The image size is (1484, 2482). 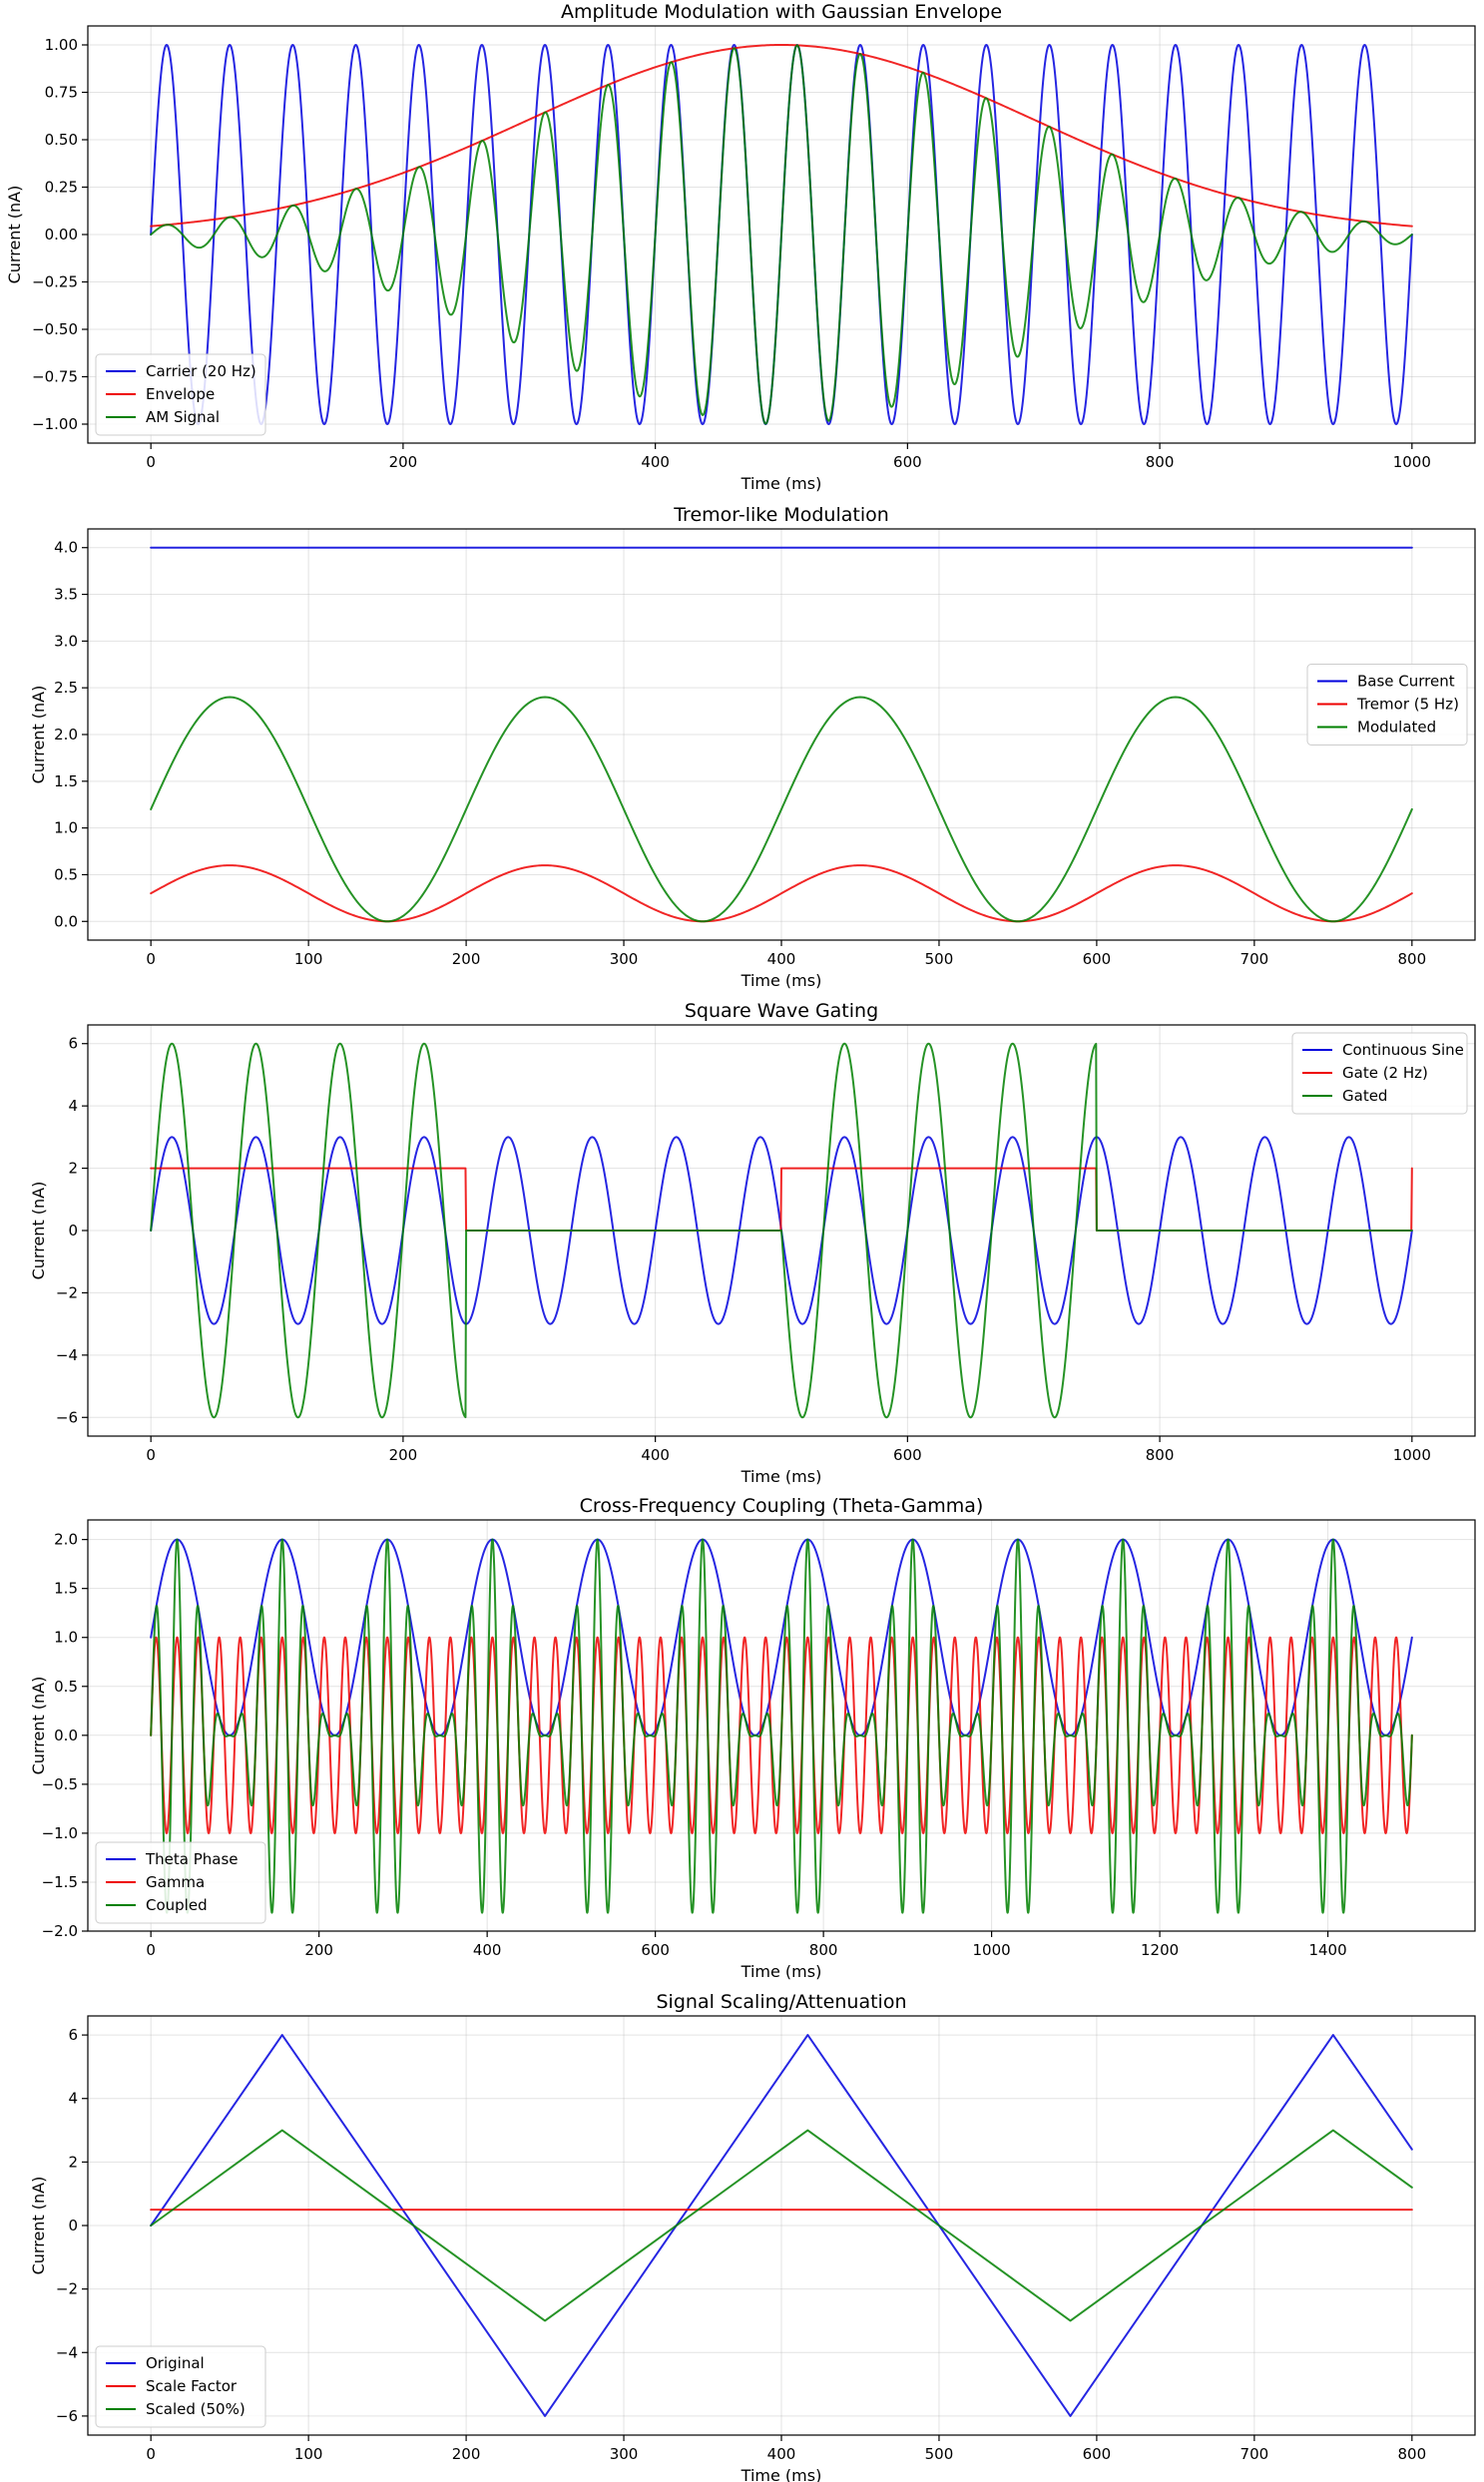 I want to click on y-tick-label: 1.5, so click(x=66, y=781).